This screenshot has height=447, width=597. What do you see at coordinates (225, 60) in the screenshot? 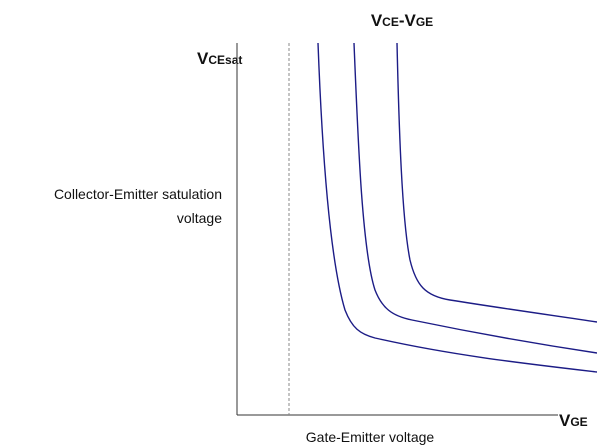
I see `y-sub: CEsat` at bounding box center [225, 60].